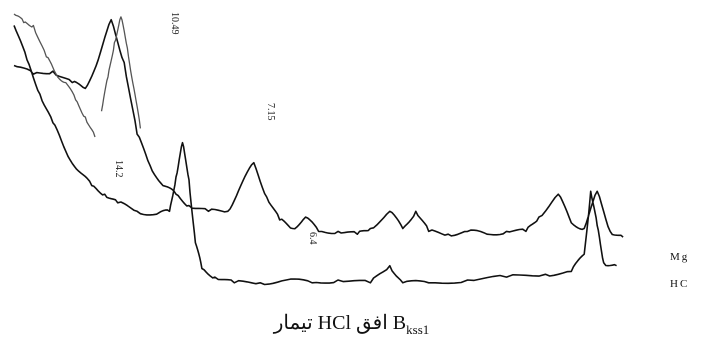  Describe the element at coordinates (679, 284) in the screenshot. I see `series-label-hc: HC` at that location.